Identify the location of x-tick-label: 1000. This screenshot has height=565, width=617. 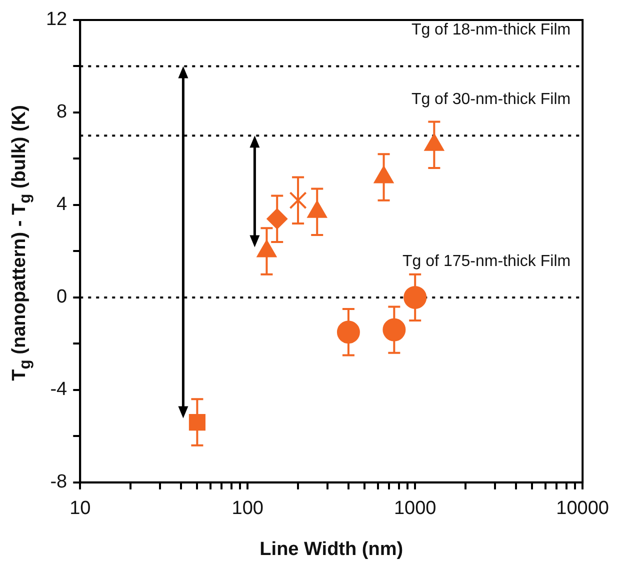
(415, 509).